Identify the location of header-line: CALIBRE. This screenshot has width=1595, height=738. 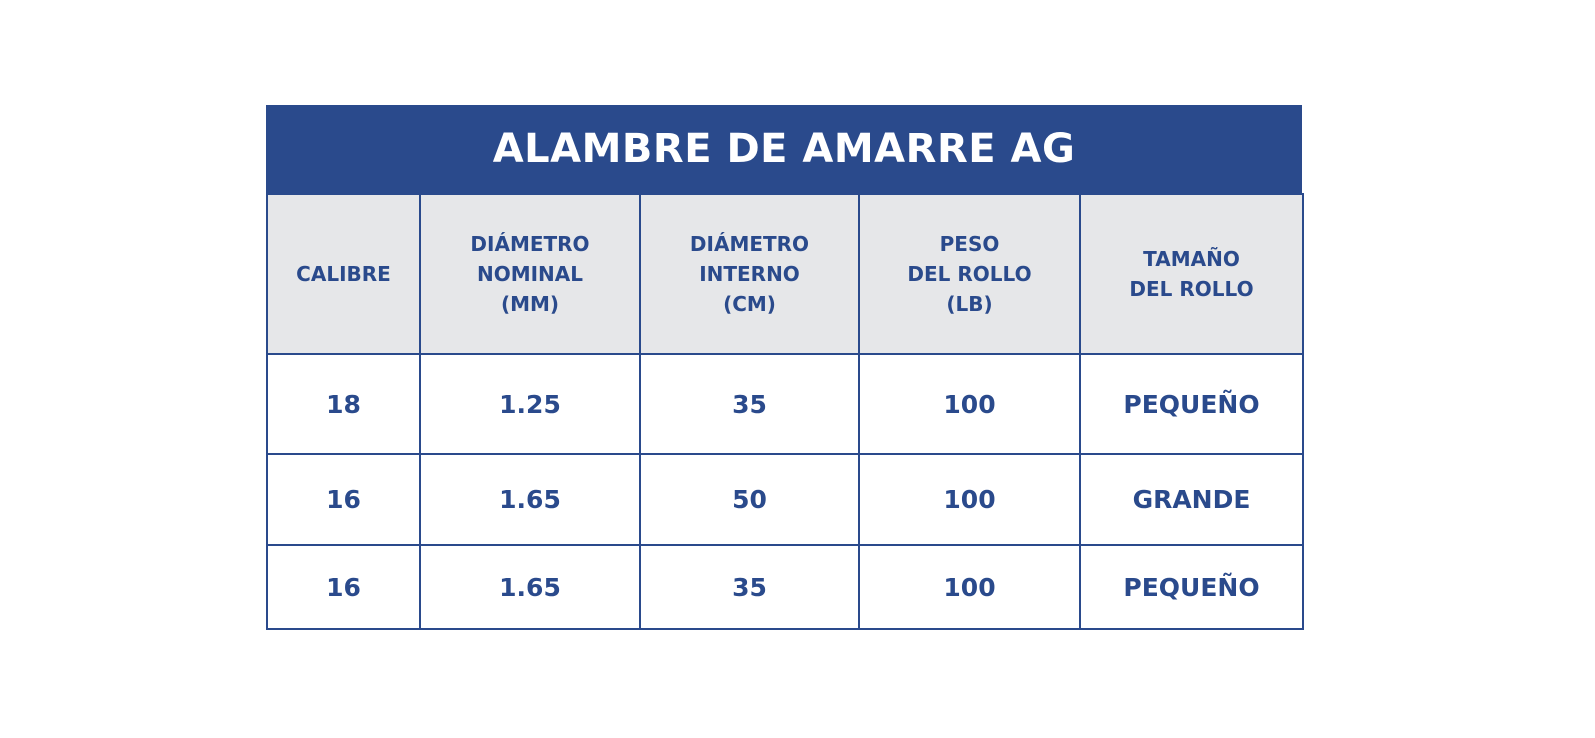
(343, 274).